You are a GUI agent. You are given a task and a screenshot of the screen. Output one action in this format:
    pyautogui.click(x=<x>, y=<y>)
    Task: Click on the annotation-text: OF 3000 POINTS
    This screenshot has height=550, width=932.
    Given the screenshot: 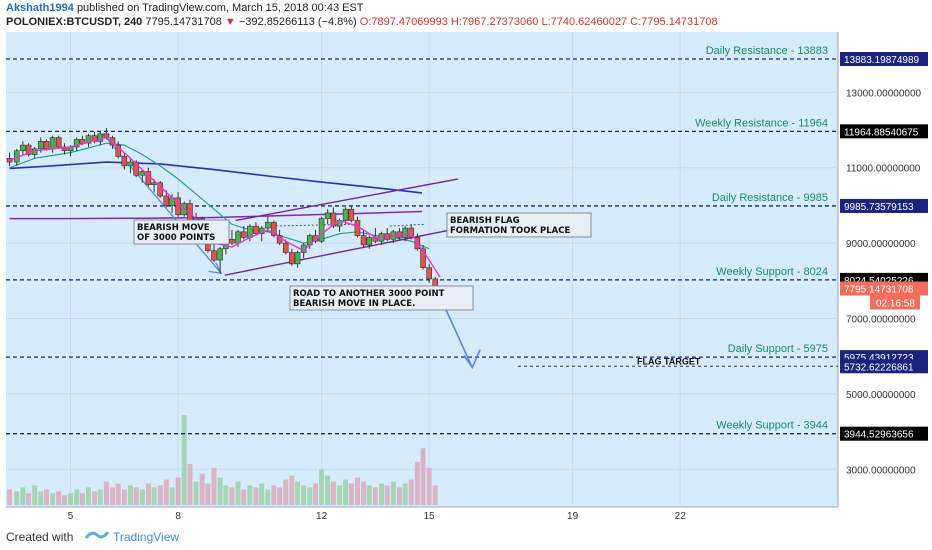 What is the action you would take?
    pyautogui.click(x=176, y=238)
    